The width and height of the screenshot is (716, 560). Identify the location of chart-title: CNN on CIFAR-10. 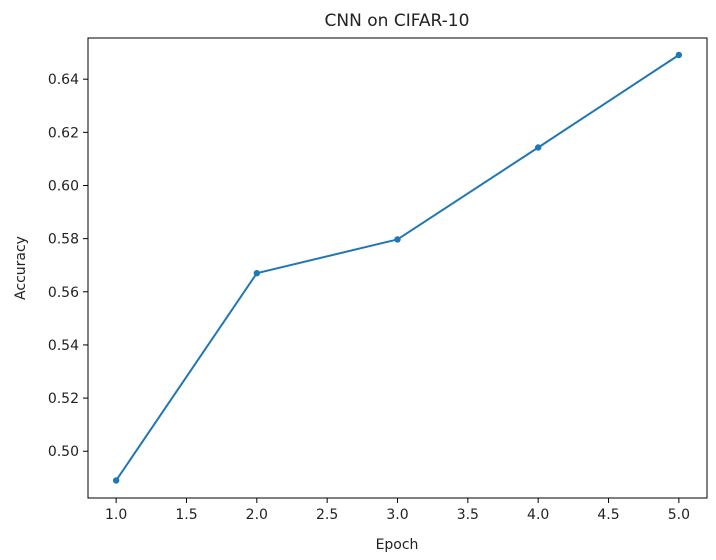
(397, 21).